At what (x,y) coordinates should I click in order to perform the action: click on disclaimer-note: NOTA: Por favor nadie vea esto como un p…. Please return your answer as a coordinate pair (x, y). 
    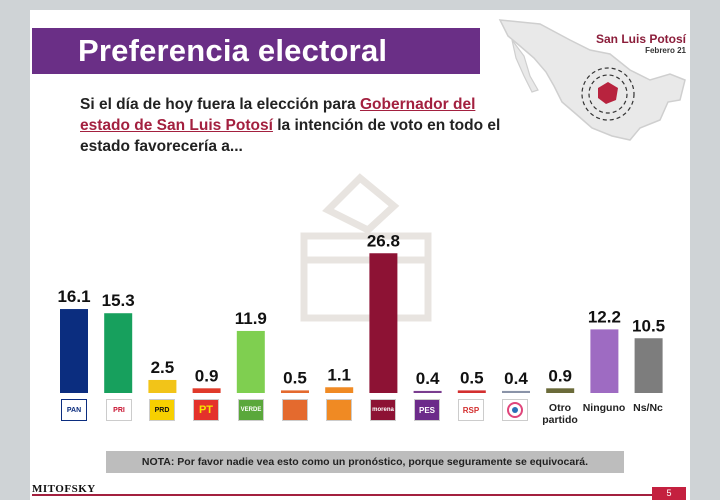
    Looking at the image, I should click on (365, 462).